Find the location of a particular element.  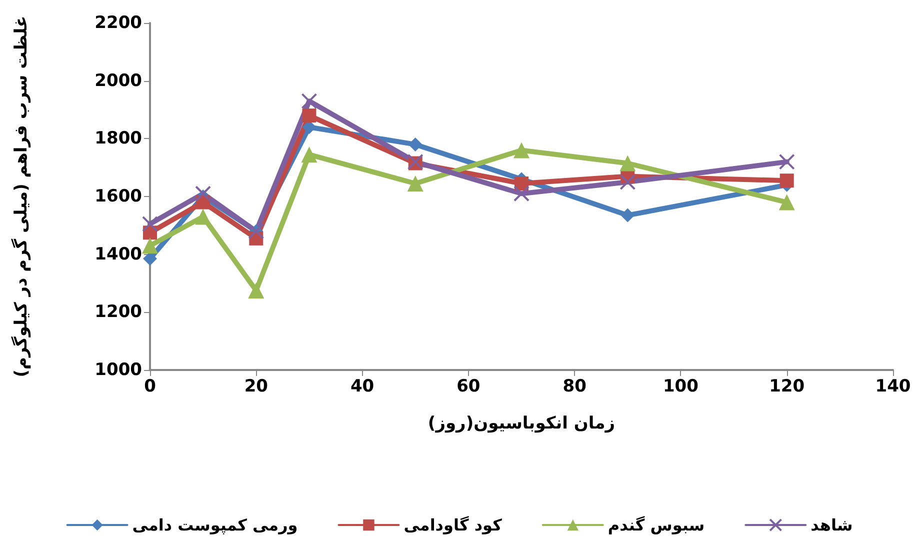

y-axis-title: غلظت سرب فراهم (میلی گرم در کیلوگرم) is located at coordinates (21, 197).